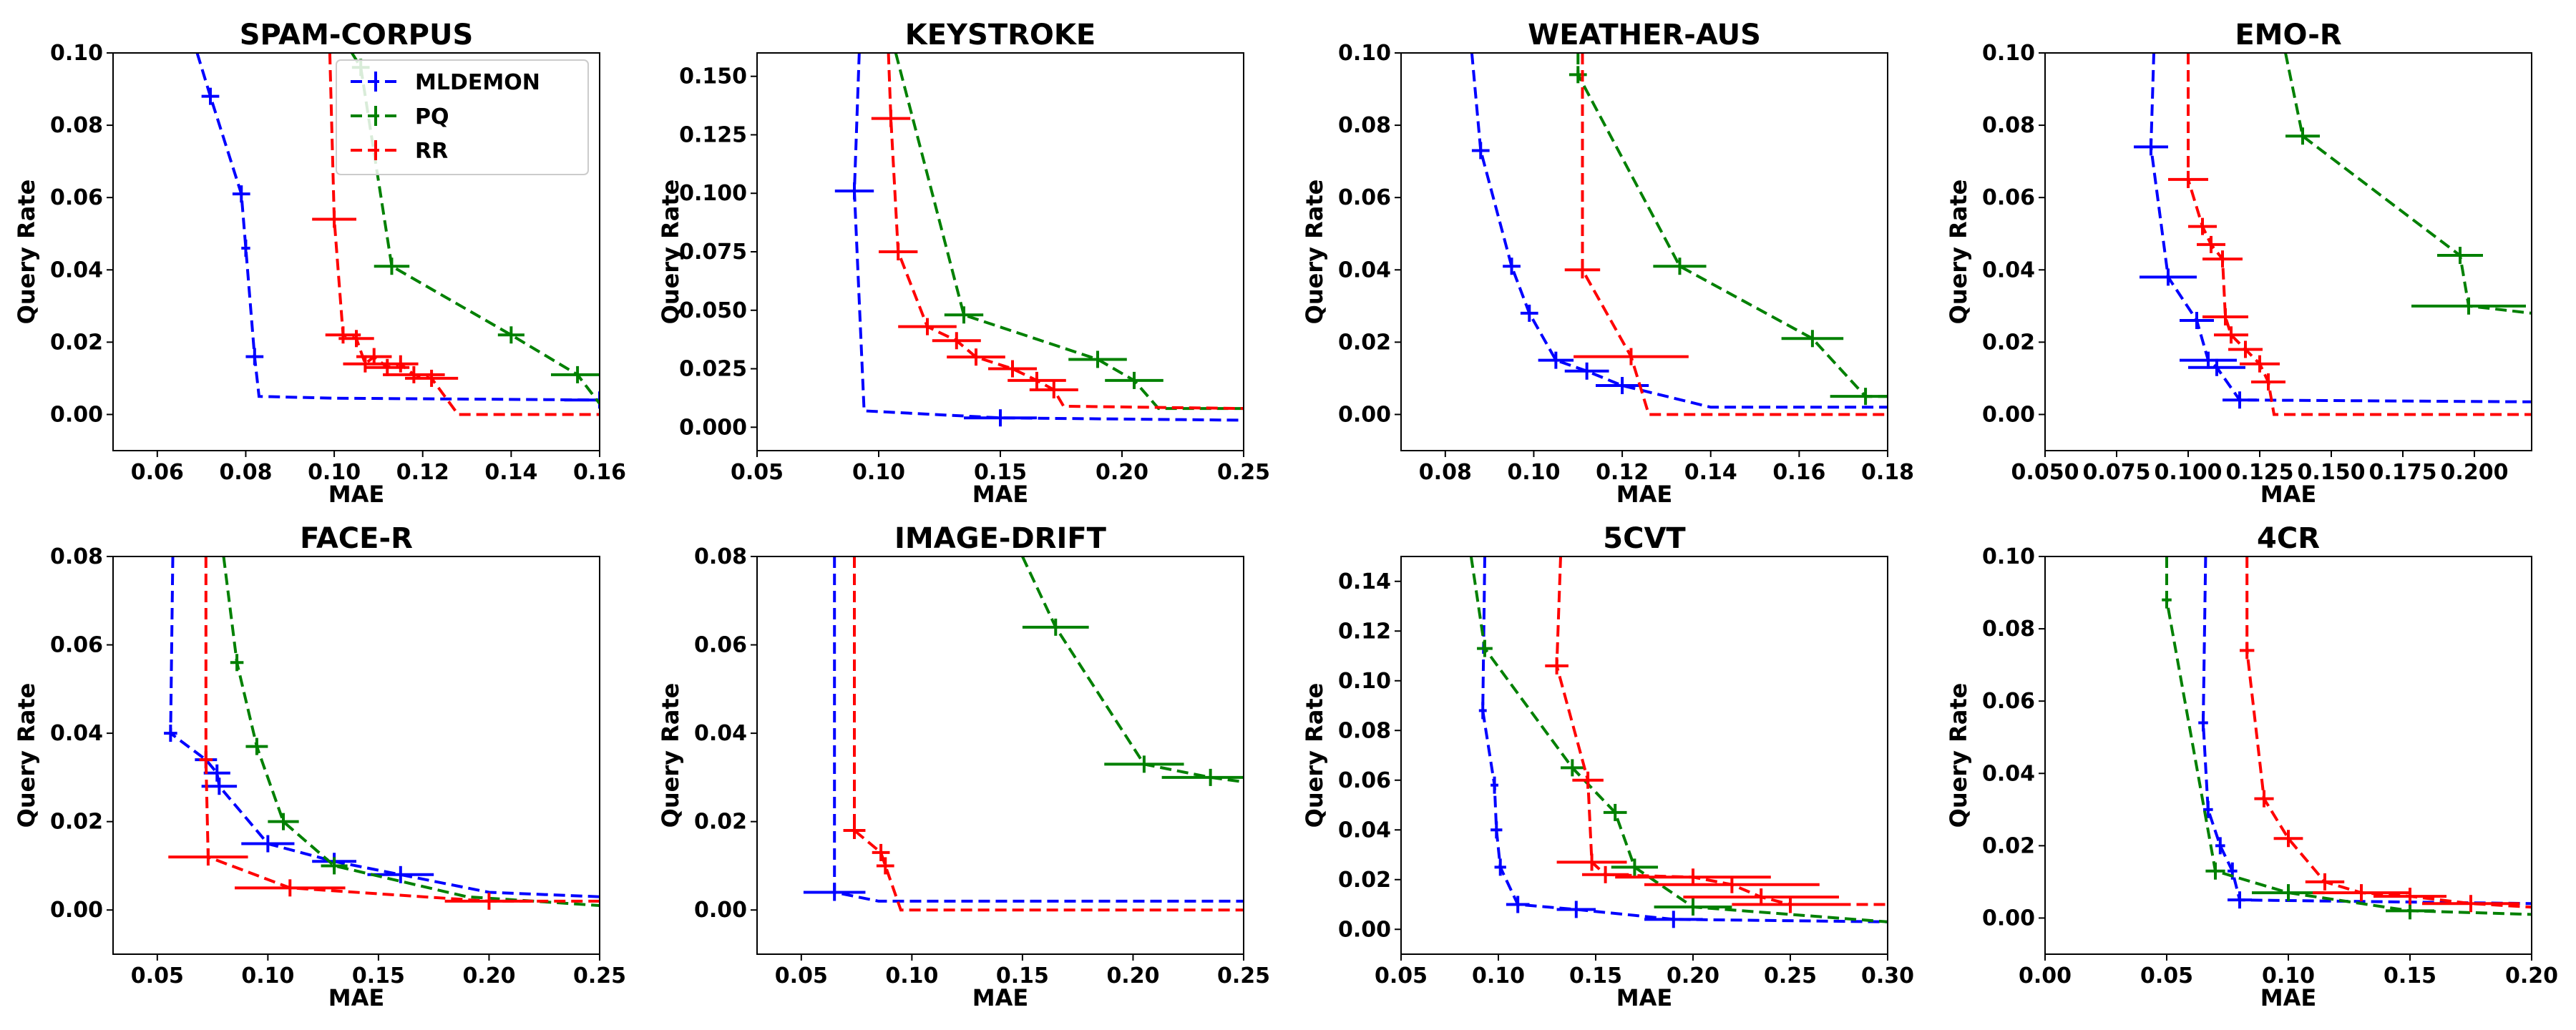  What do you see at coordinates (1887, 976) in the screenshot?
I see `x-tick-label: 0.30` at bounding box center [1887, 976].